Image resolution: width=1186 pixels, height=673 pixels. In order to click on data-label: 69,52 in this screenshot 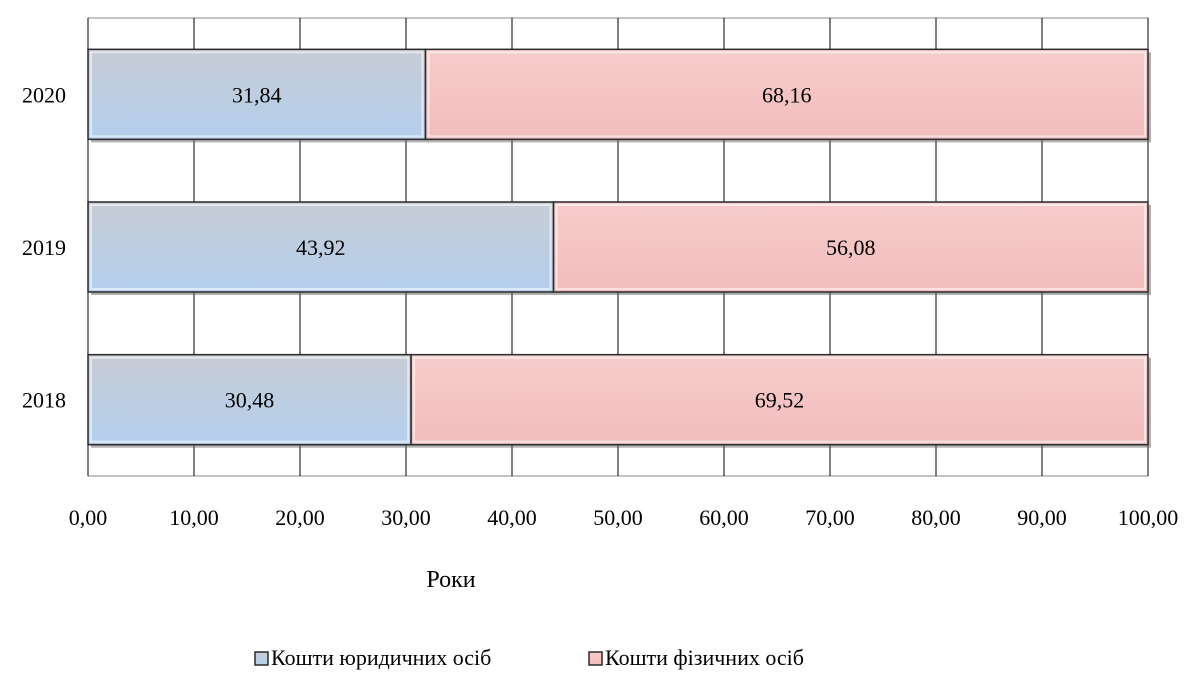, I will do `click(780, 400)`.